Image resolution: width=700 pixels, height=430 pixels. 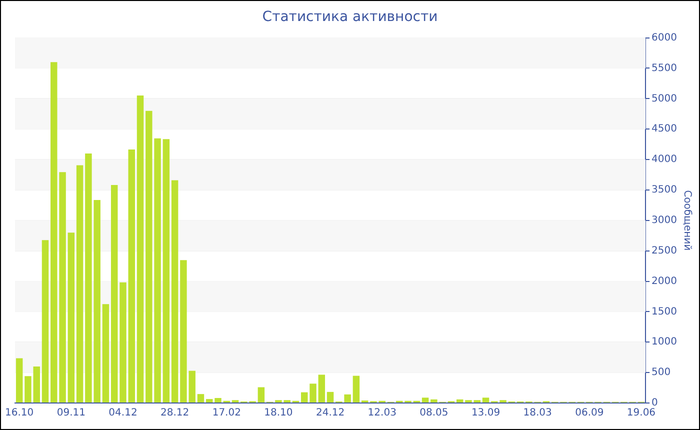 I want to click on y-tick-label: 1000, so click(x=665, y=342).